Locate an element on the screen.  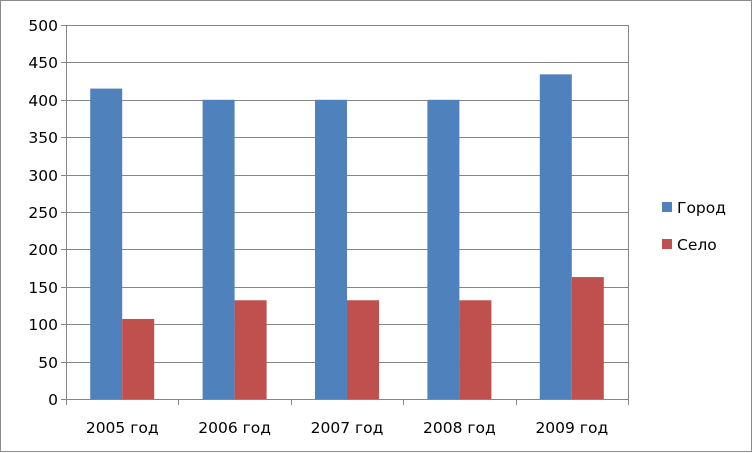
bar-Село-2008 год is located at coordinates (475, 349).